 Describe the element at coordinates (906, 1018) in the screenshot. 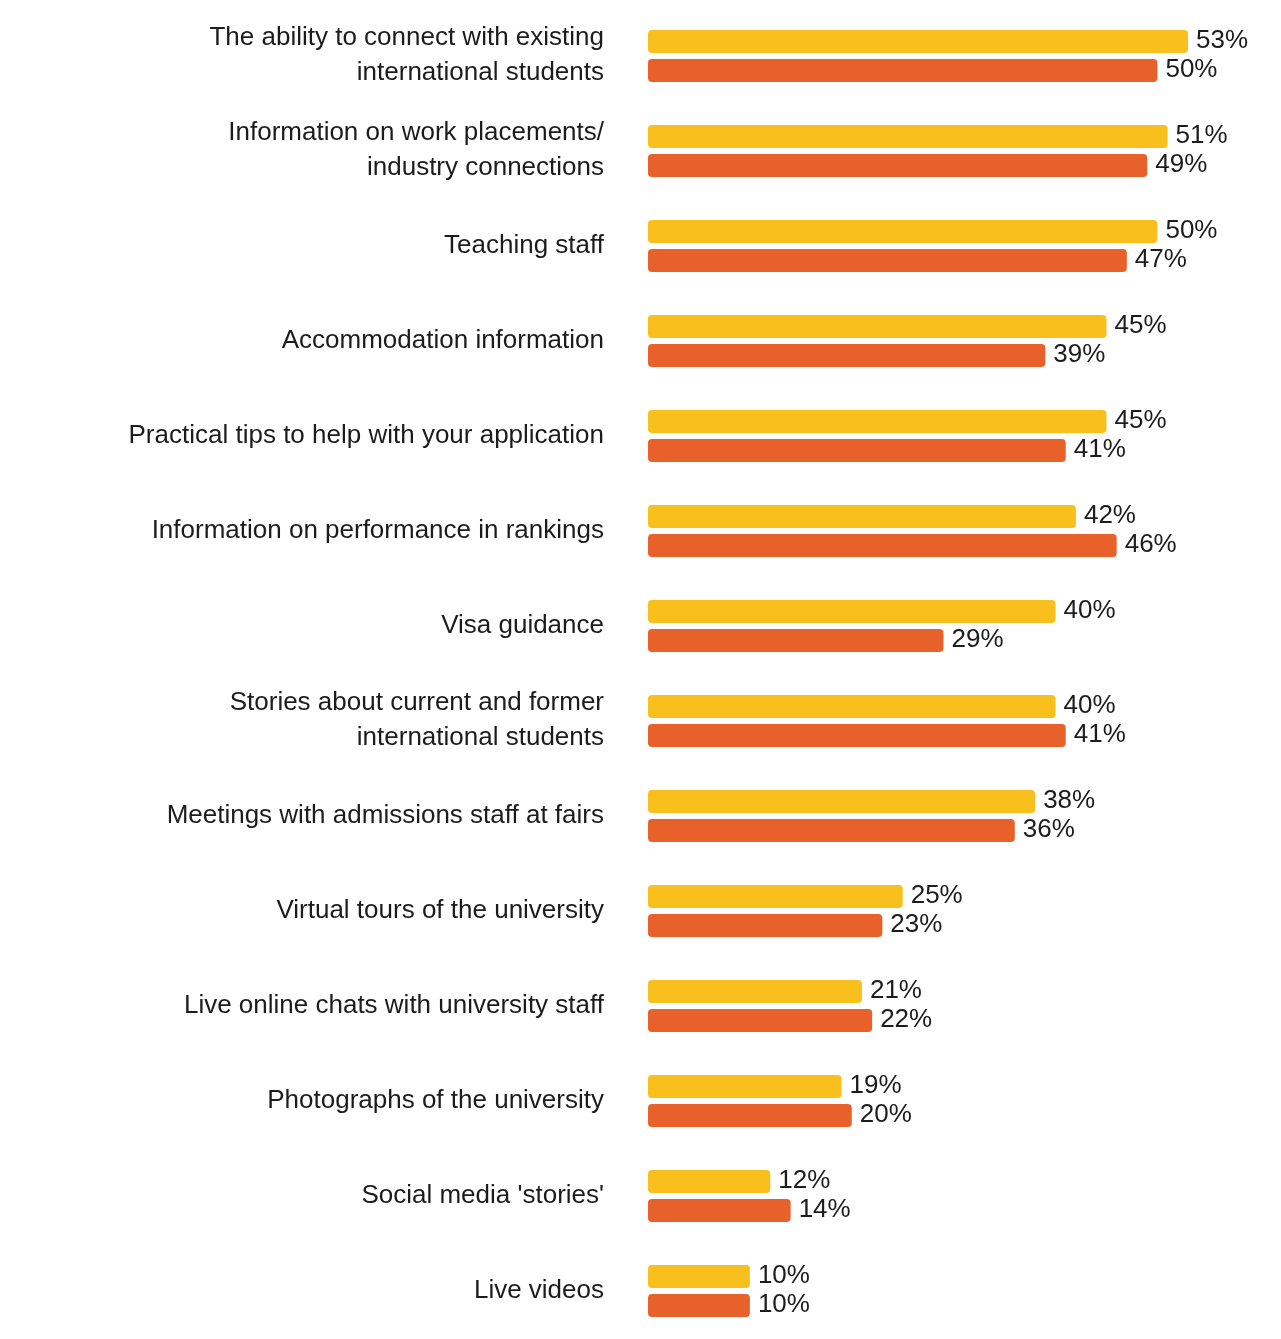

I see `data-label: 22%` at that location.